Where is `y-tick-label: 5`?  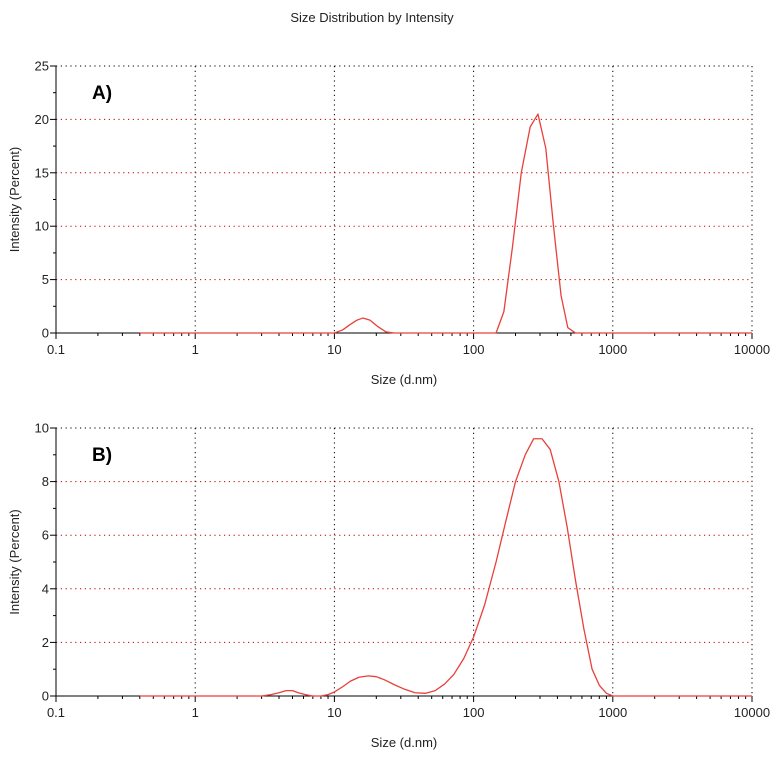 y-tick-label: 5 is located at coordinates (45, 279).